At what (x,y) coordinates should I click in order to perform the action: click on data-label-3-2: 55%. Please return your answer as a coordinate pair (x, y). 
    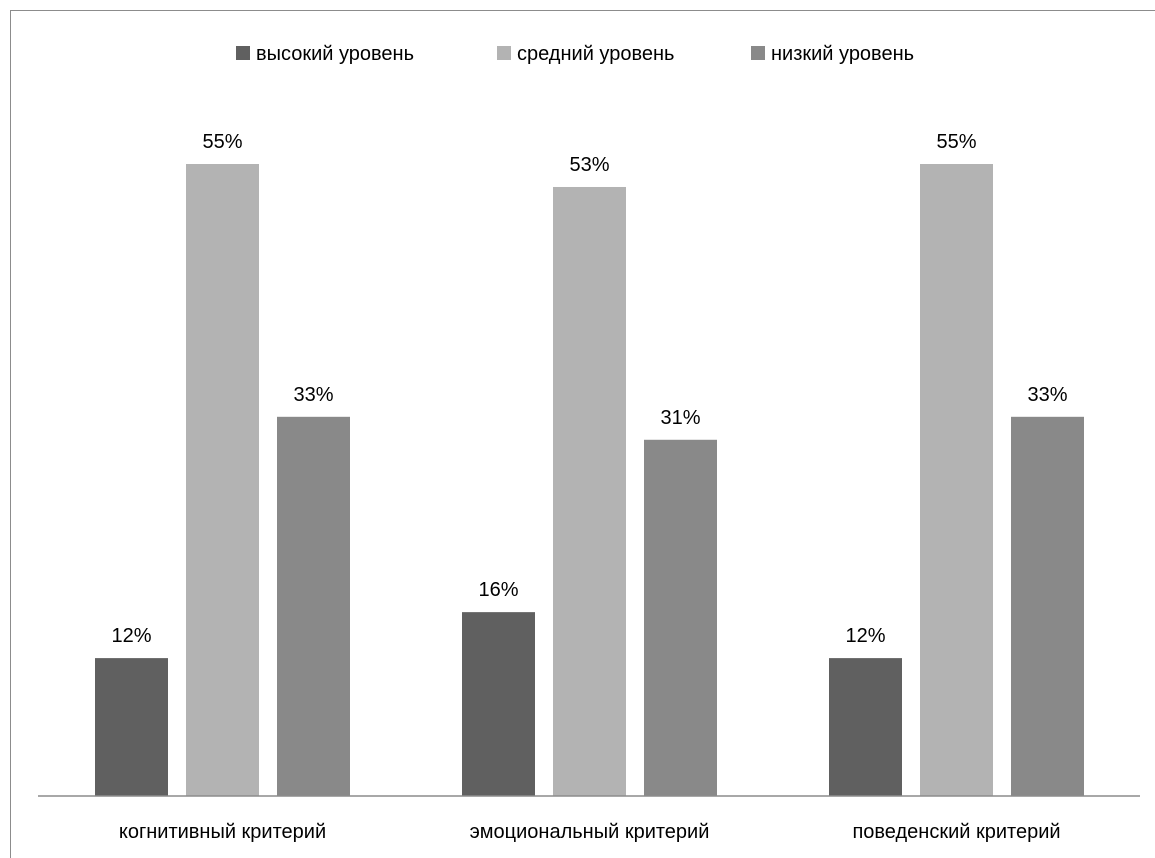
    Looking at the image, I should click on (956, 142).